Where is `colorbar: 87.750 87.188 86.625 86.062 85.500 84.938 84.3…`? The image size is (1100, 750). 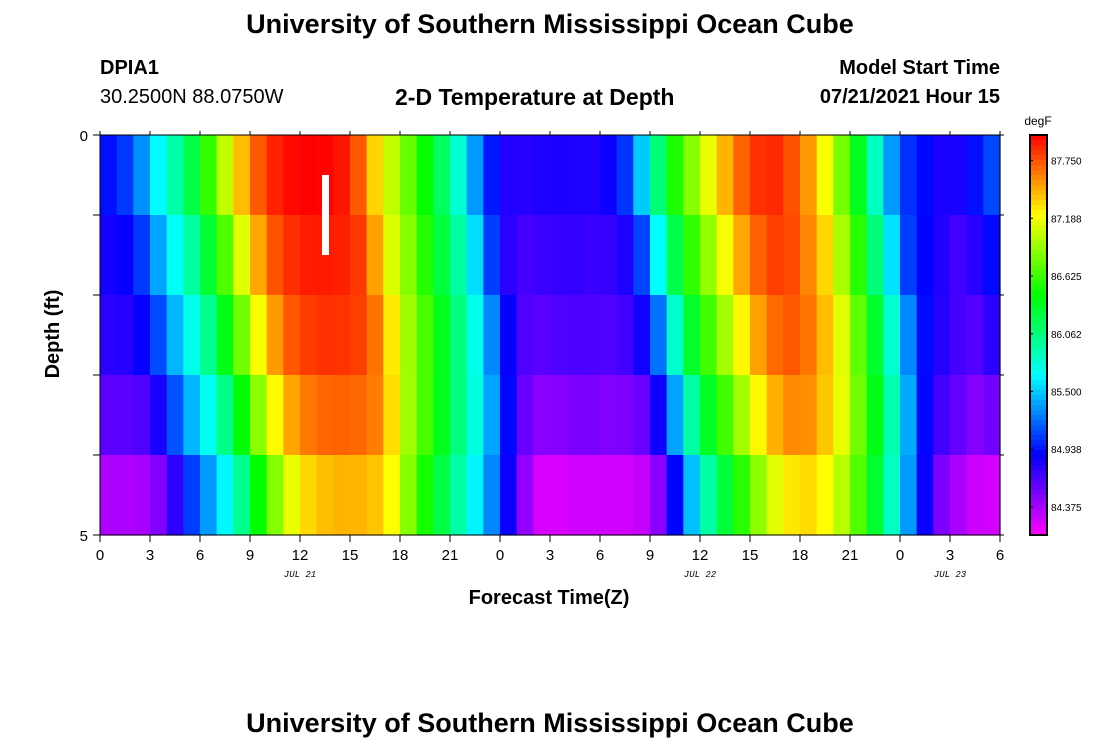
colorbar: 87.750 87.188 86.625 86.062 85.500 84.938 84.3… is located at coordinates (1055, 335).